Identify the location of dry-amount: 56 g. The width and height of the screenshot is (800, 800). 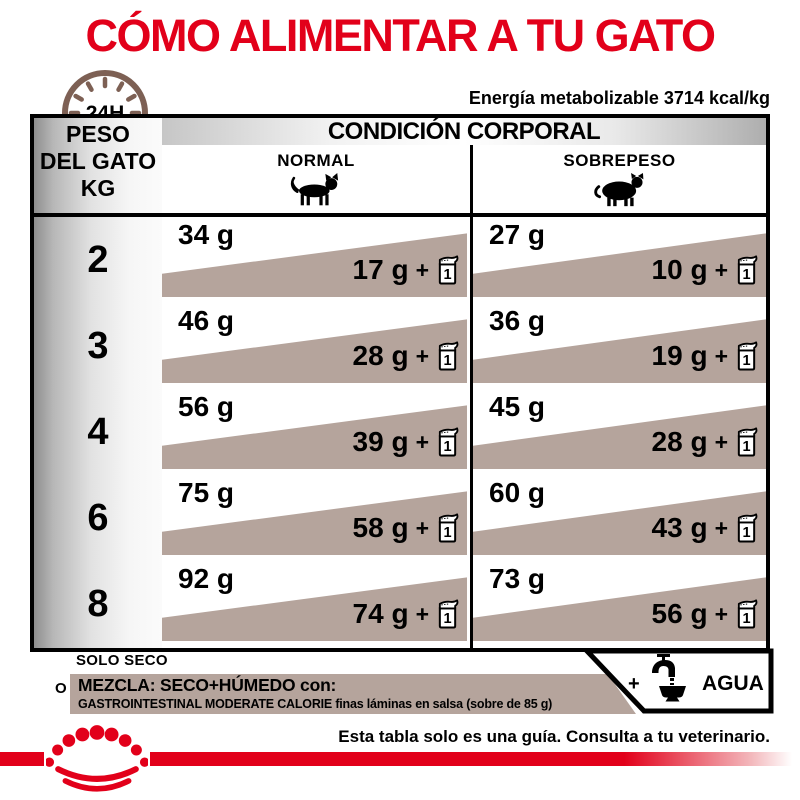
(206, 406).